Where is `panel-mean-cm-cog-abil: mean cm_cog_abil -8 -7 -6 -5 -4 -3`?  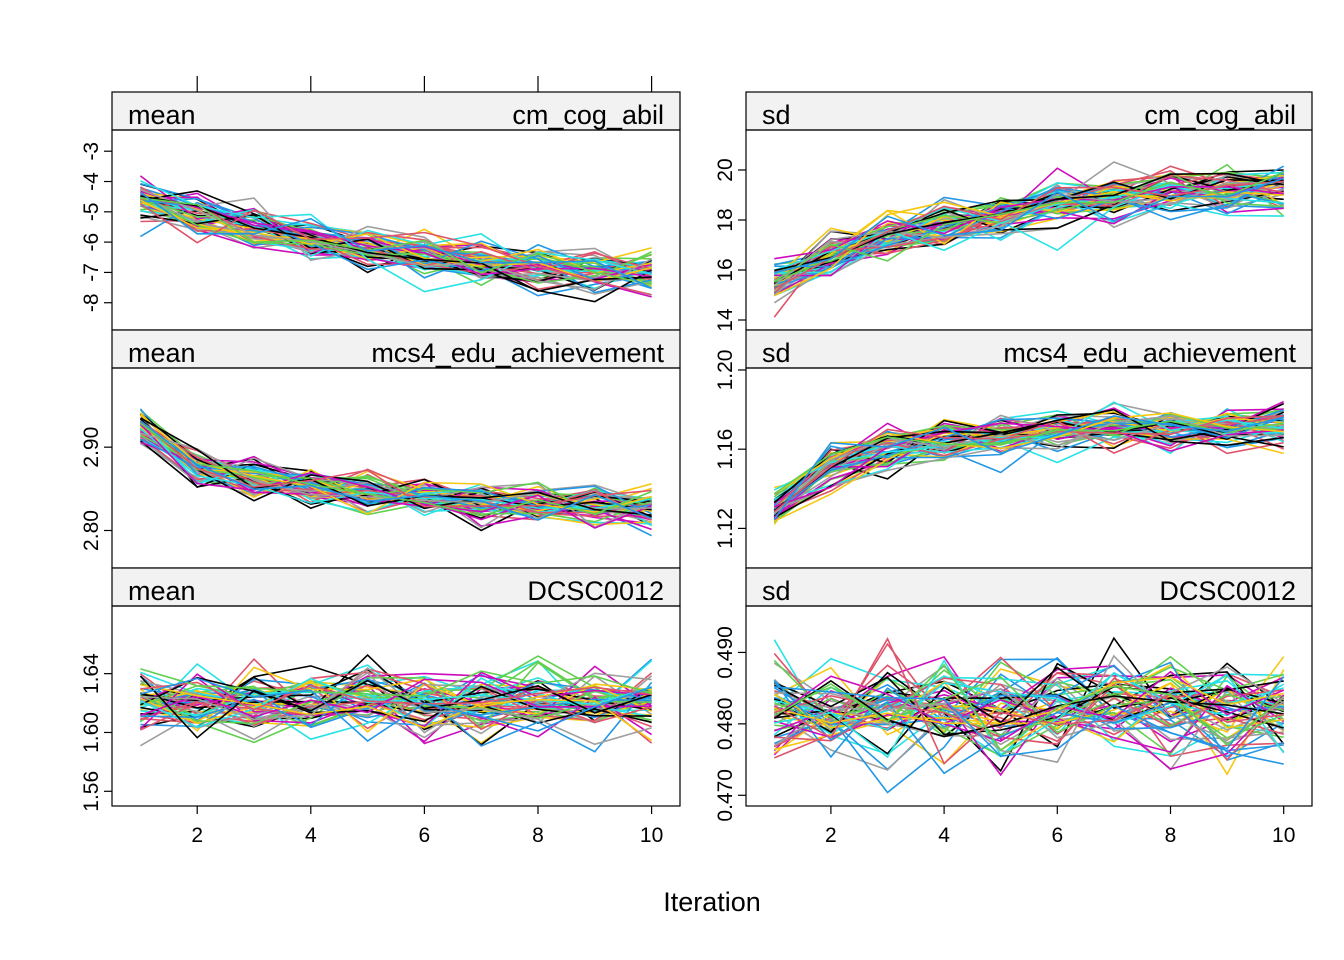
panel-mean-cm-cog-abil: mean cm_cog_abil -8 -7 -6 -5 -4 -3 is located at coordinates (380, 203).